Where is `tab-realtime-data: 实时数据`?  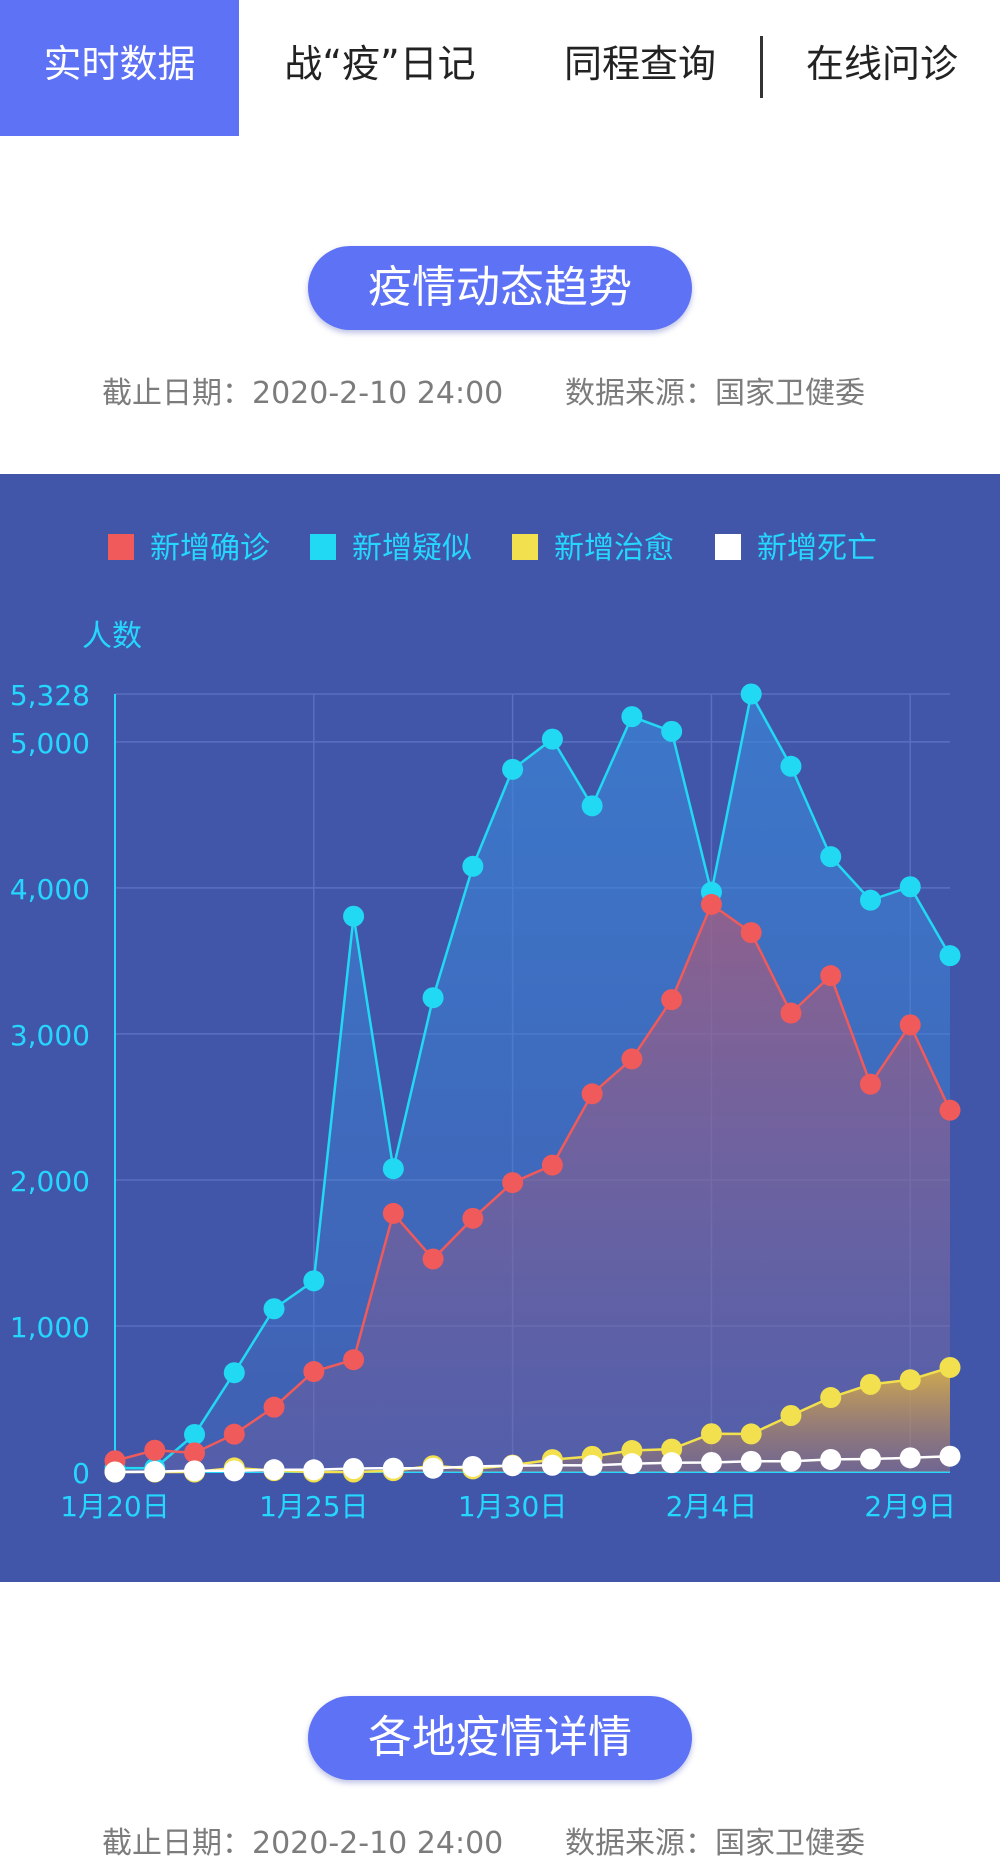 tab-realtime-data: 实时数据 is located at coordinates (119, 68).